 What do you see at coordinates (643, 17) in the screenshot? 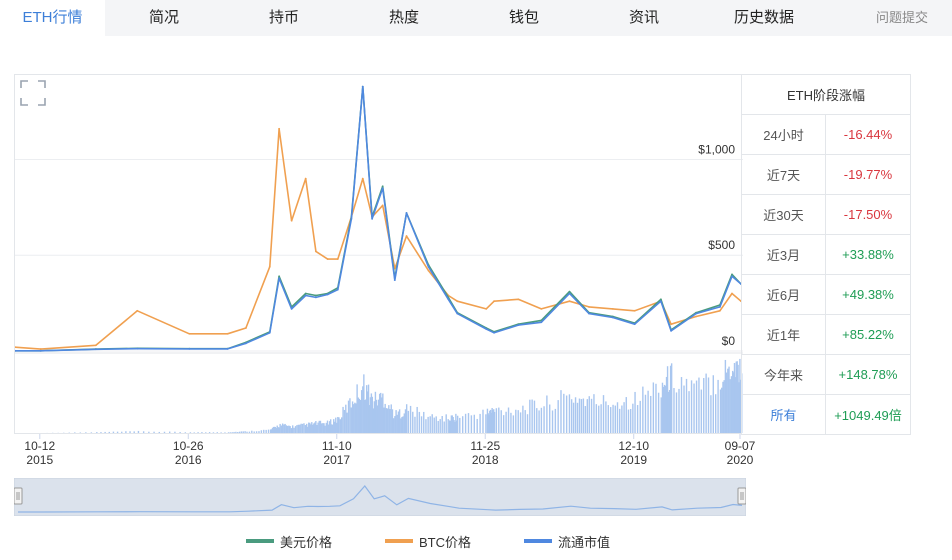
I see `tab-news: 资讯` at bounding box center [643, 17].